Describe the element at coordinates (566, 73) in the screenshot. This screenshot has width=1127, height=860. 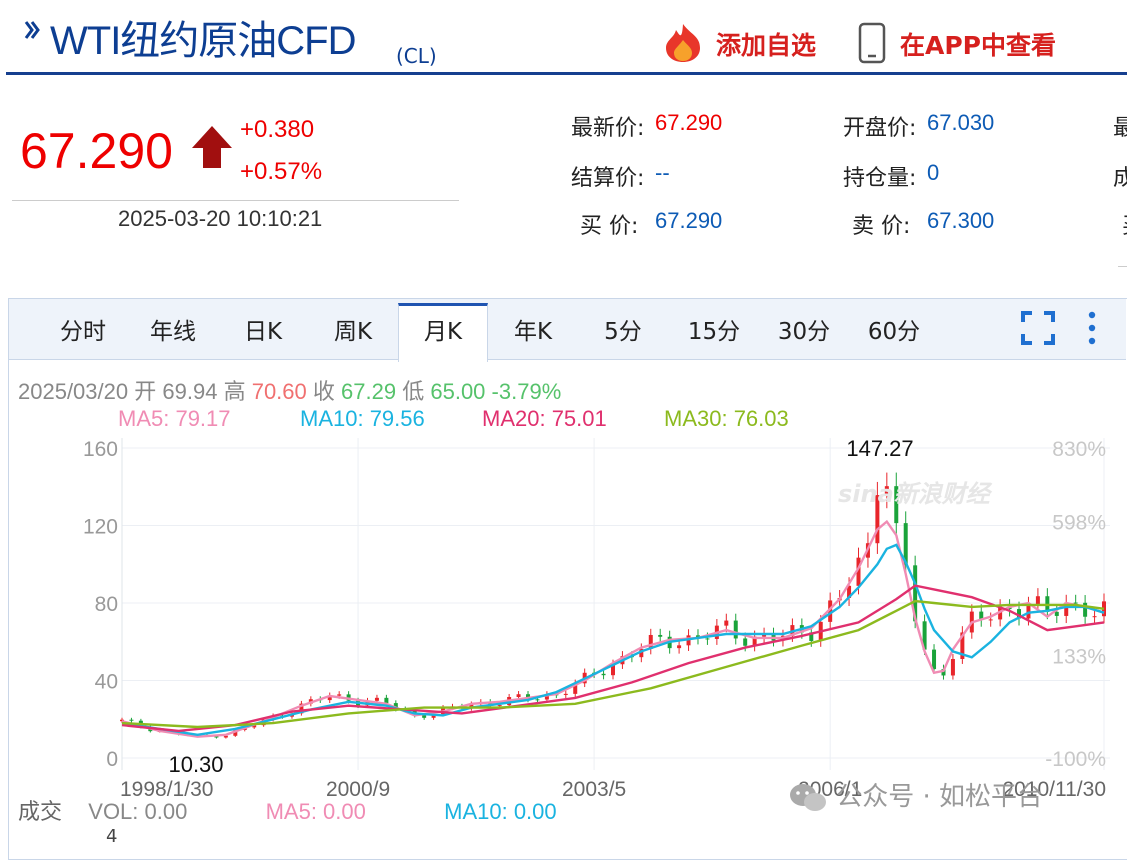
I see `header-divider` at that location.